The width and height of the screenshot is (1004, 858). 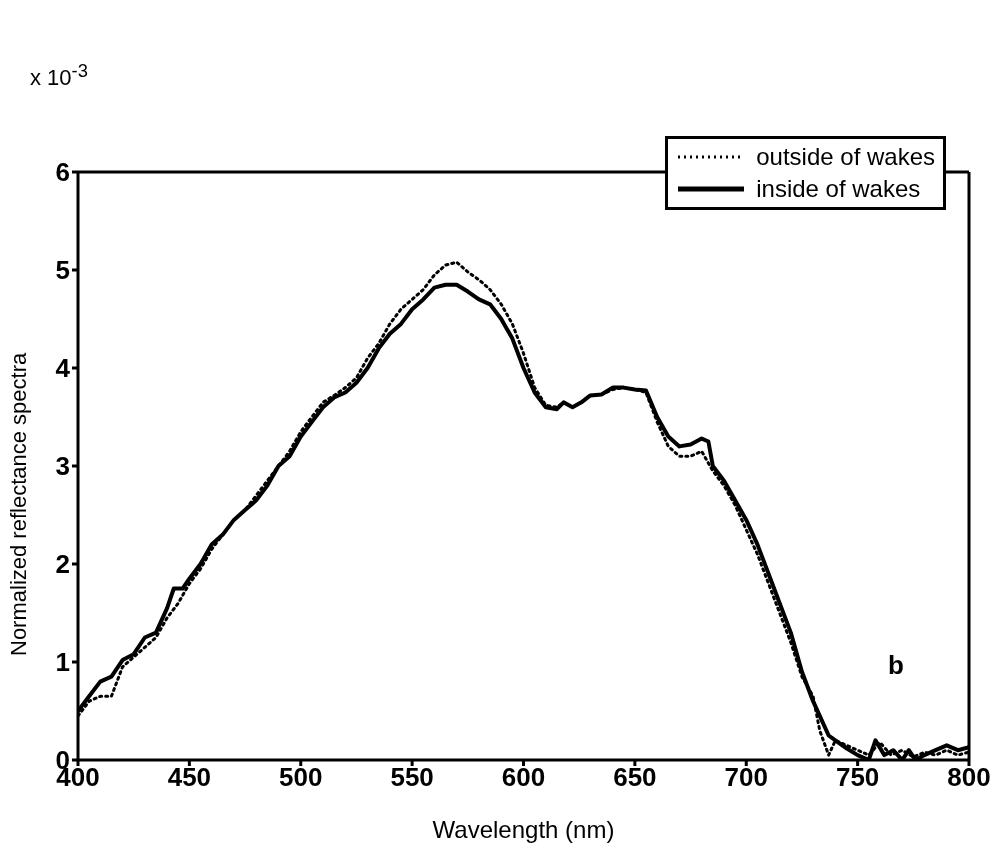 What do you see at coordinates (896, 665) in the screenshot?
I see `annotation: b` at bounding box center [896, 665].